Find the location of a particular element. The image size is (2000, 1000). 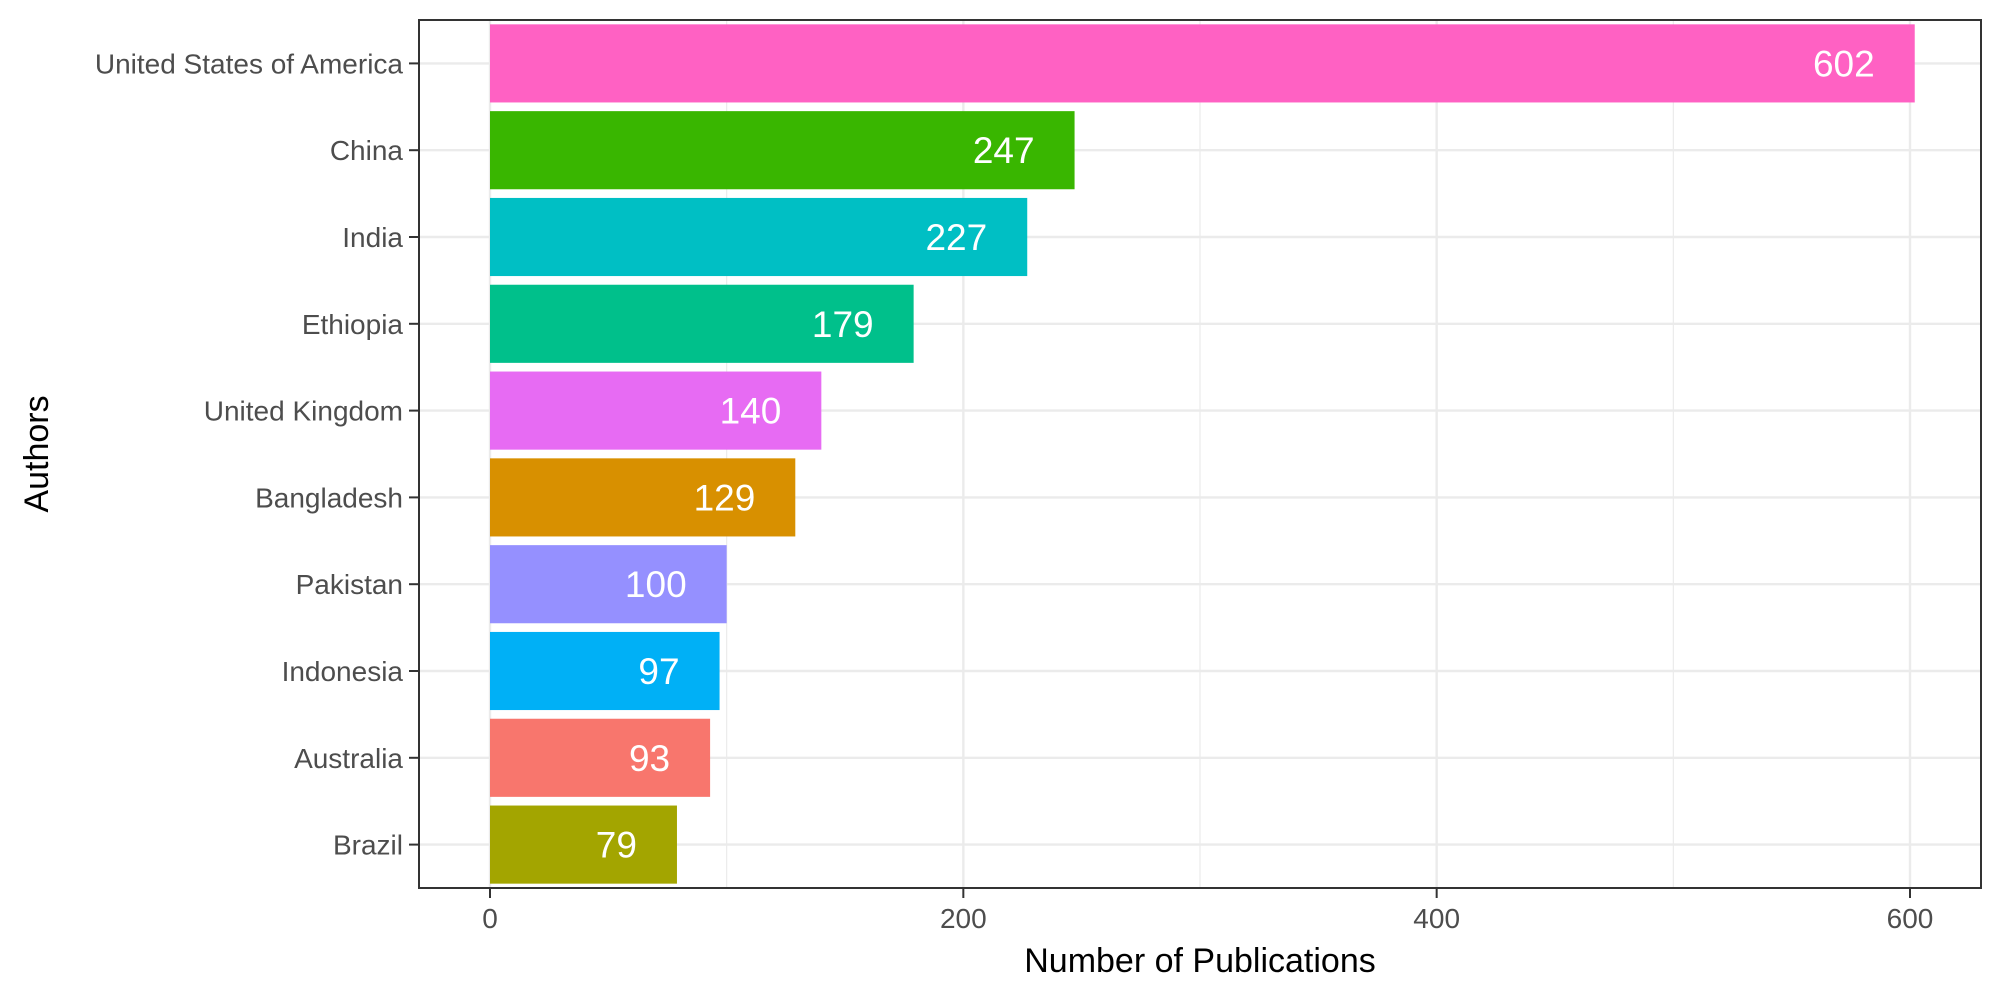

y-tick-label: India is located at coordinates (372, 237).